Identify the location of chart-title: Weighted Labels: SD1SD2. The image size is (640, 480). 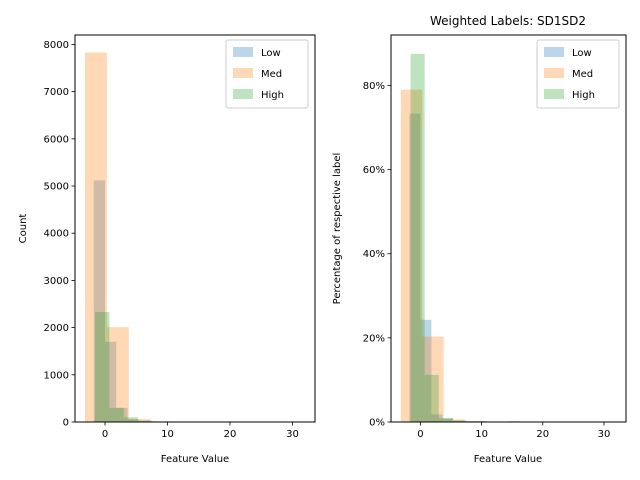
(508, 21).